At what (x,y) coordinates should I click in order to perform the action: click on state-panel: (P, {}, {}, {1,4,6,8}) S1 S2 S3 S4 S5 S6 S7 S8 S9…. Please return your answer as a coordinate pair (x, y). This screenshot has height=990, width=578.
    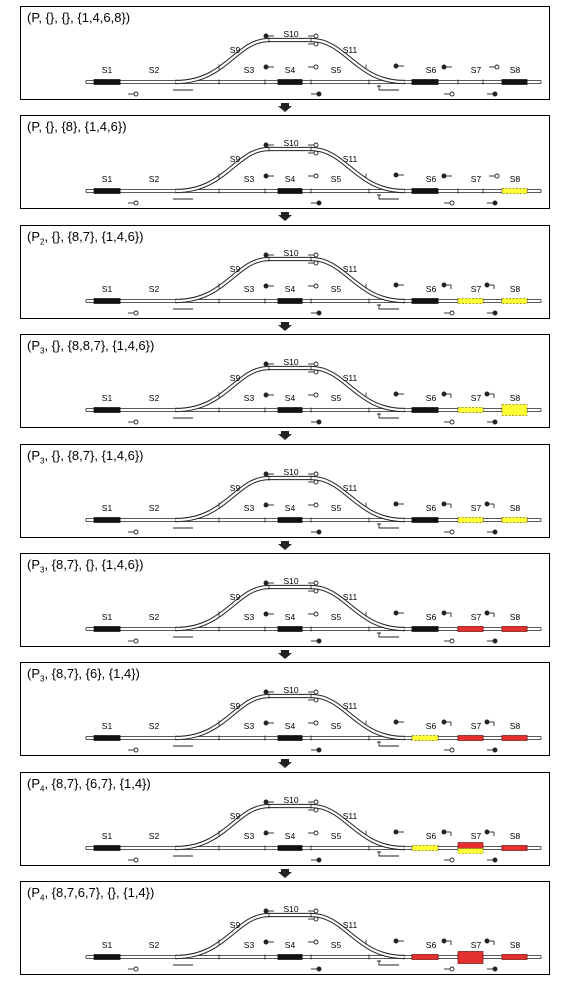
    Looking at the image, I should click on (285, 53).